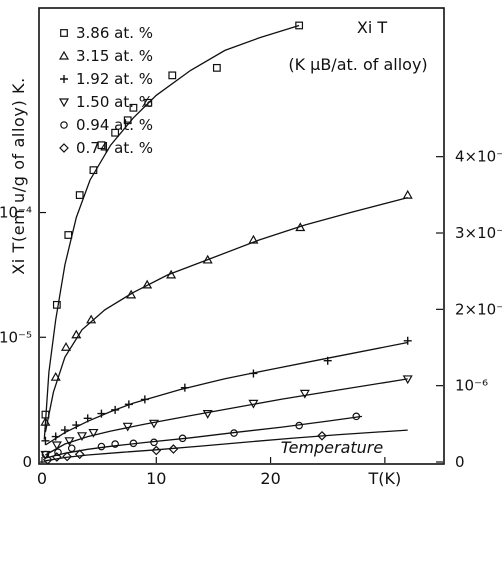  Describe the element at coordinates (114, 125) in the screenshot. I see `legend-label: 0.94 at. %` at that location.